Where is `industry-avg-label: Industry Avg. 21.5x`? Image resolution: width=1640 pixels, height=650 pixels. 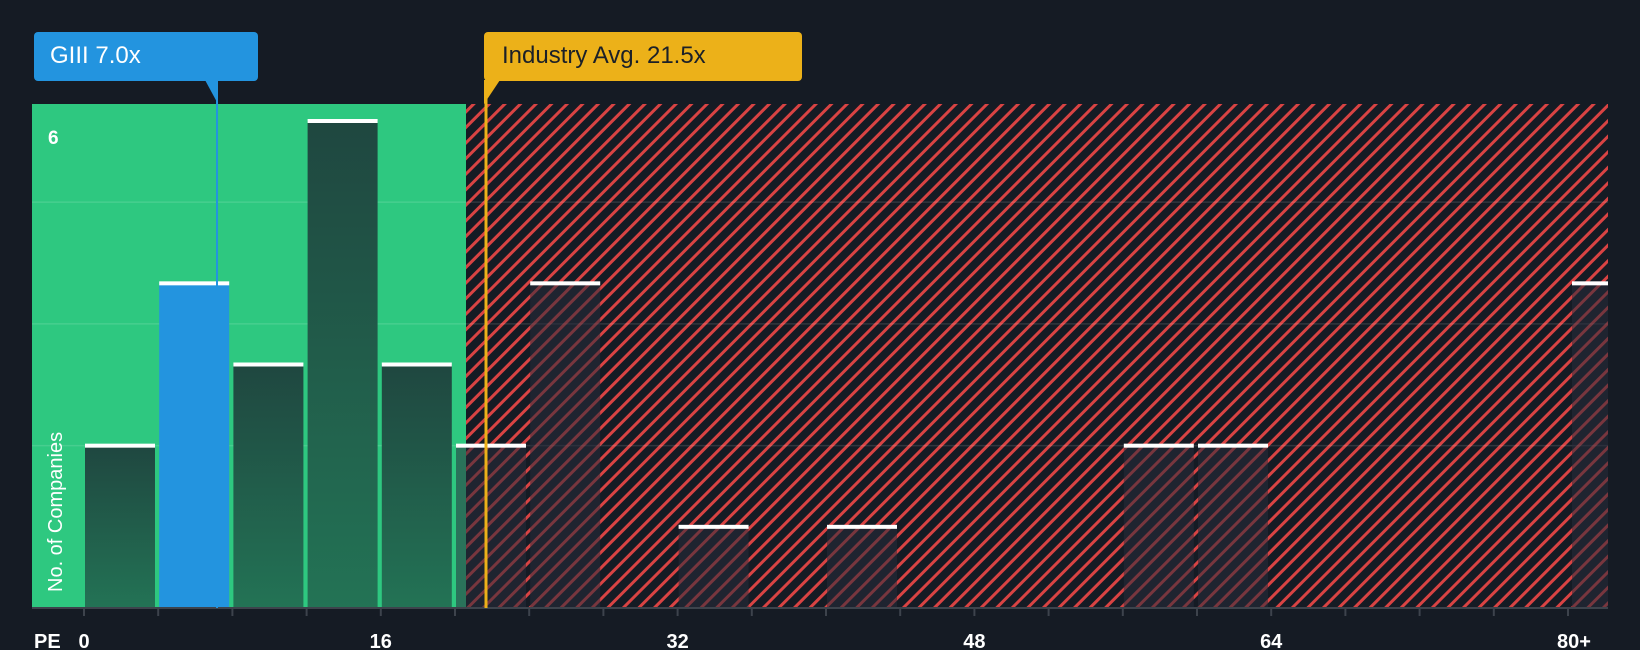
industry-avg-label: Industry Avg. 21.5x is located at coordinates (604, 55).